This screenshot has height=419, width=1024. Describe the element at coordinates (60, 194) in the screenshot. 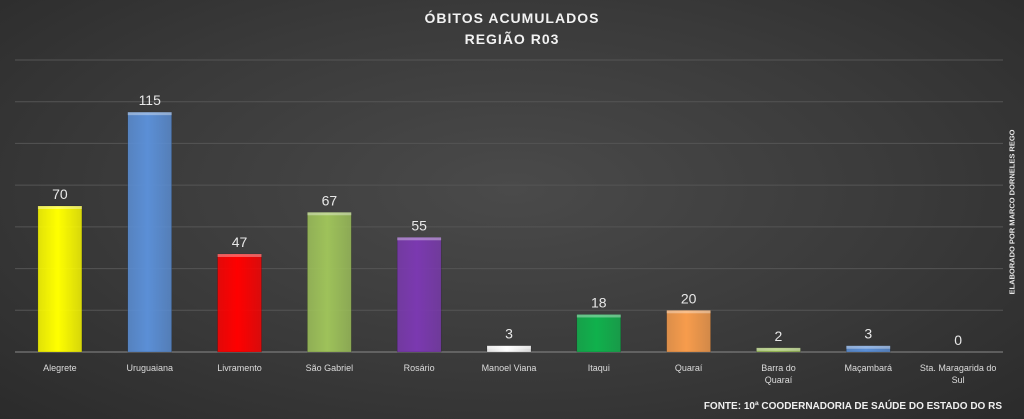

I see `data-label: 70` at that location.